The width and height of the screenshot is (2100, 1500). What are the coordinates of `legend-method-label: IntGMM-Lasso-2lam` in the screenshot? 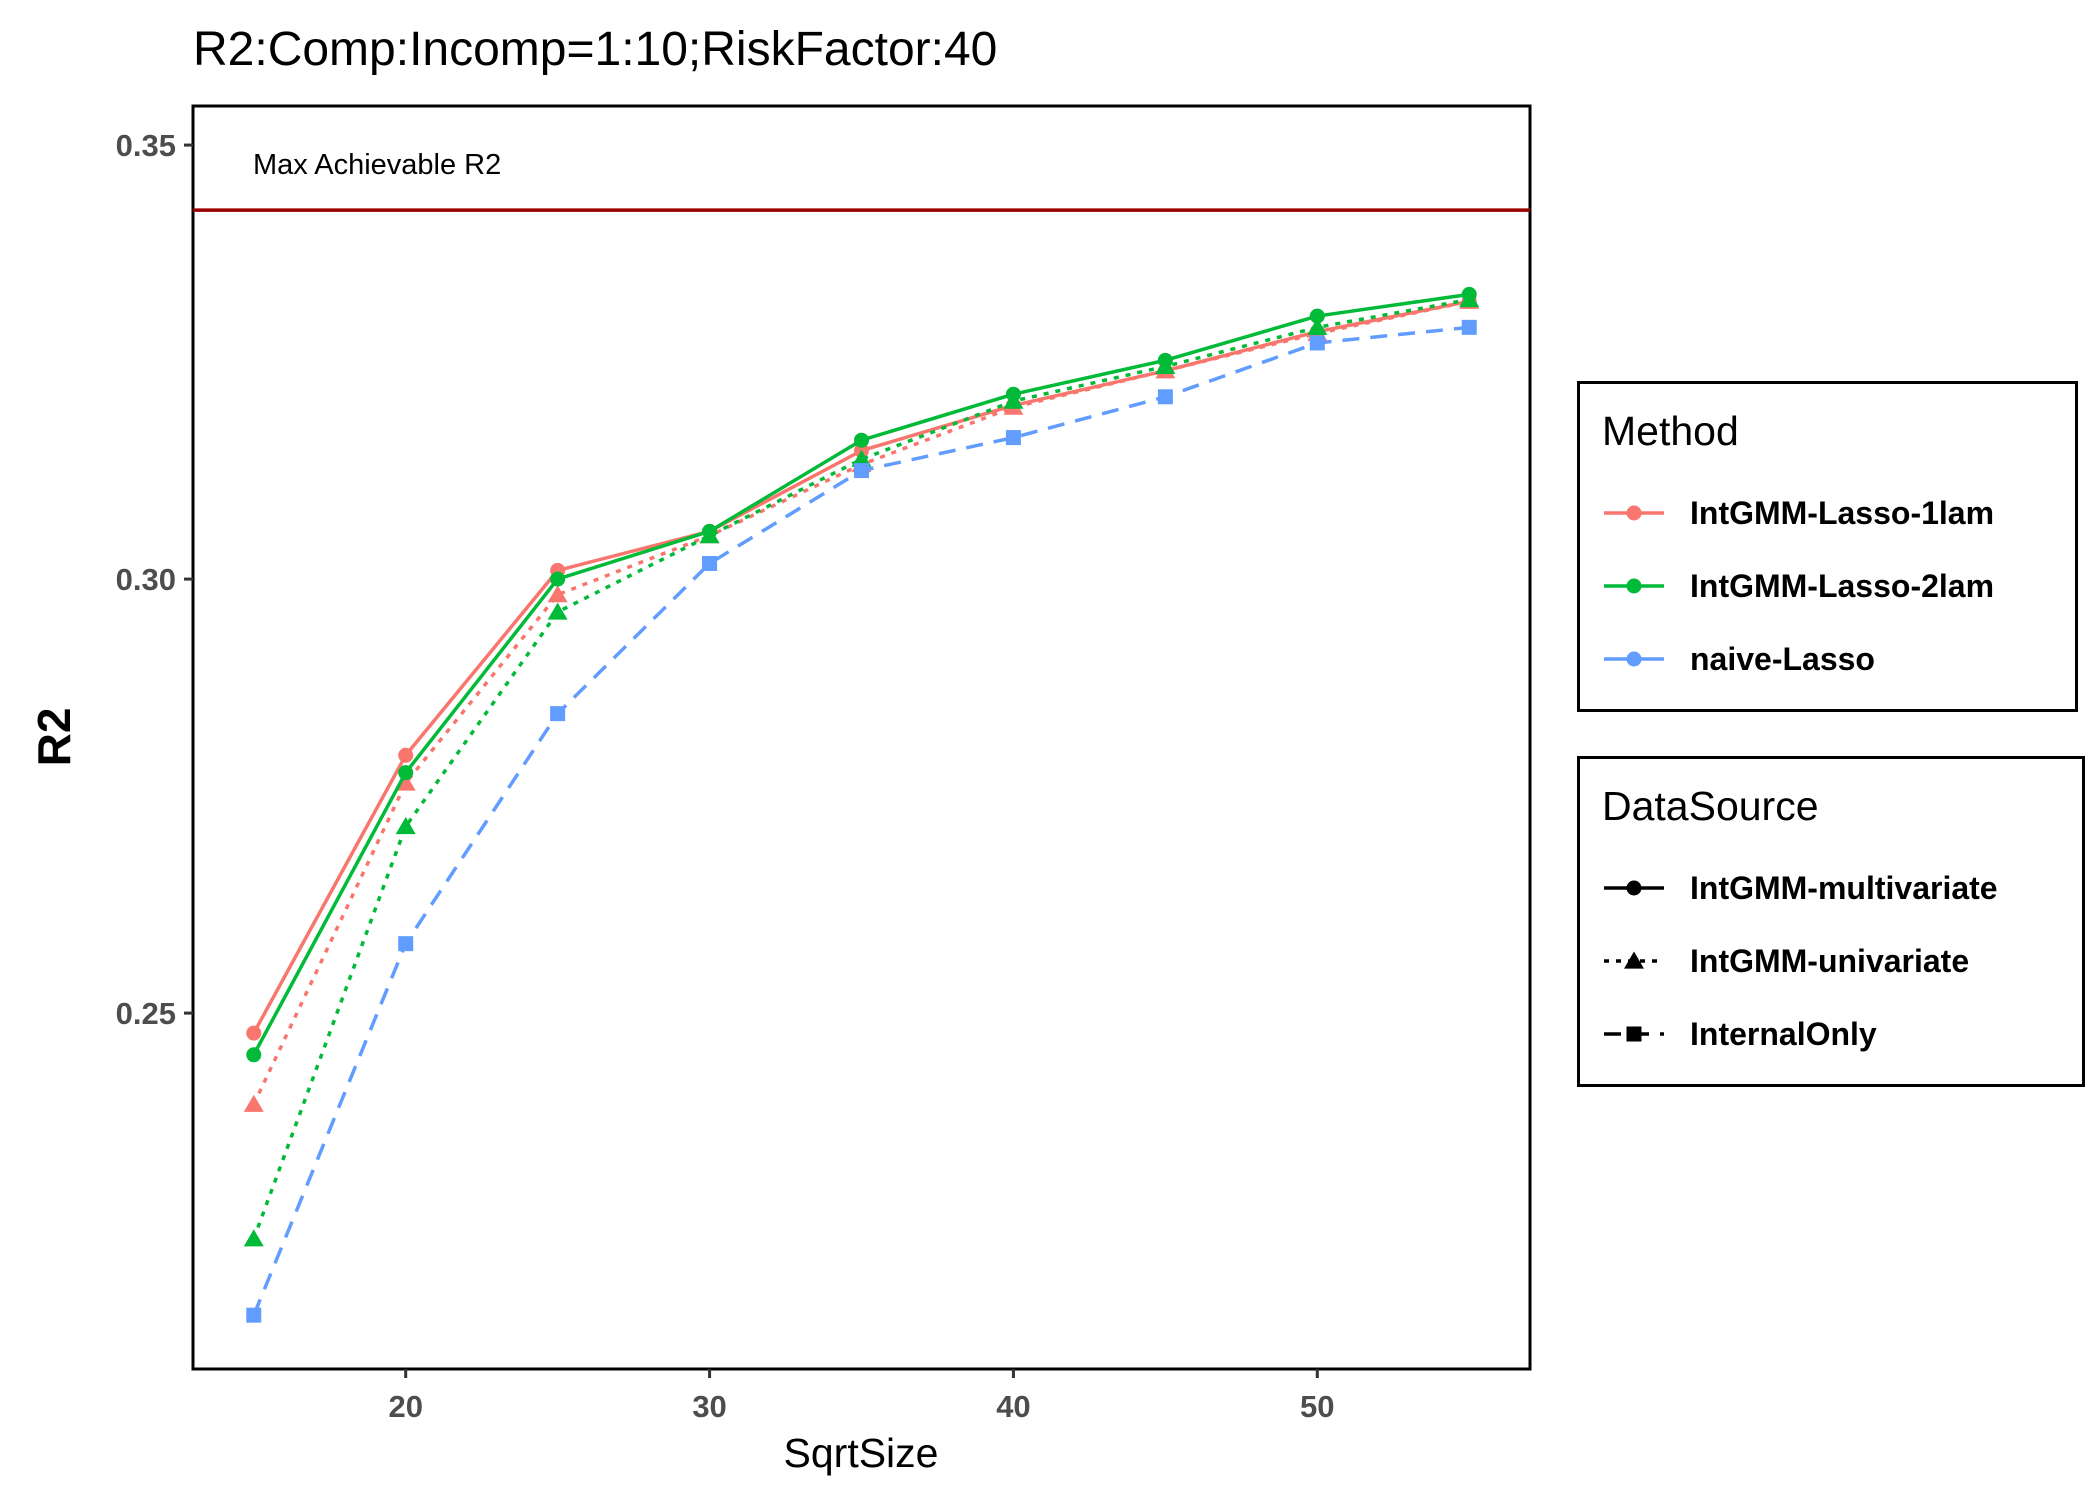 It's located at (1842, 585).